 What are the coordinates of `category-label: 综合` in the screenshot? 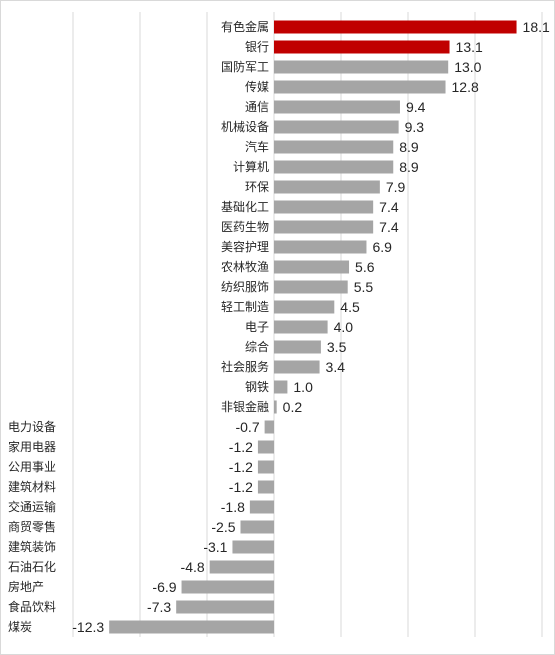 It's located at (257, 346).